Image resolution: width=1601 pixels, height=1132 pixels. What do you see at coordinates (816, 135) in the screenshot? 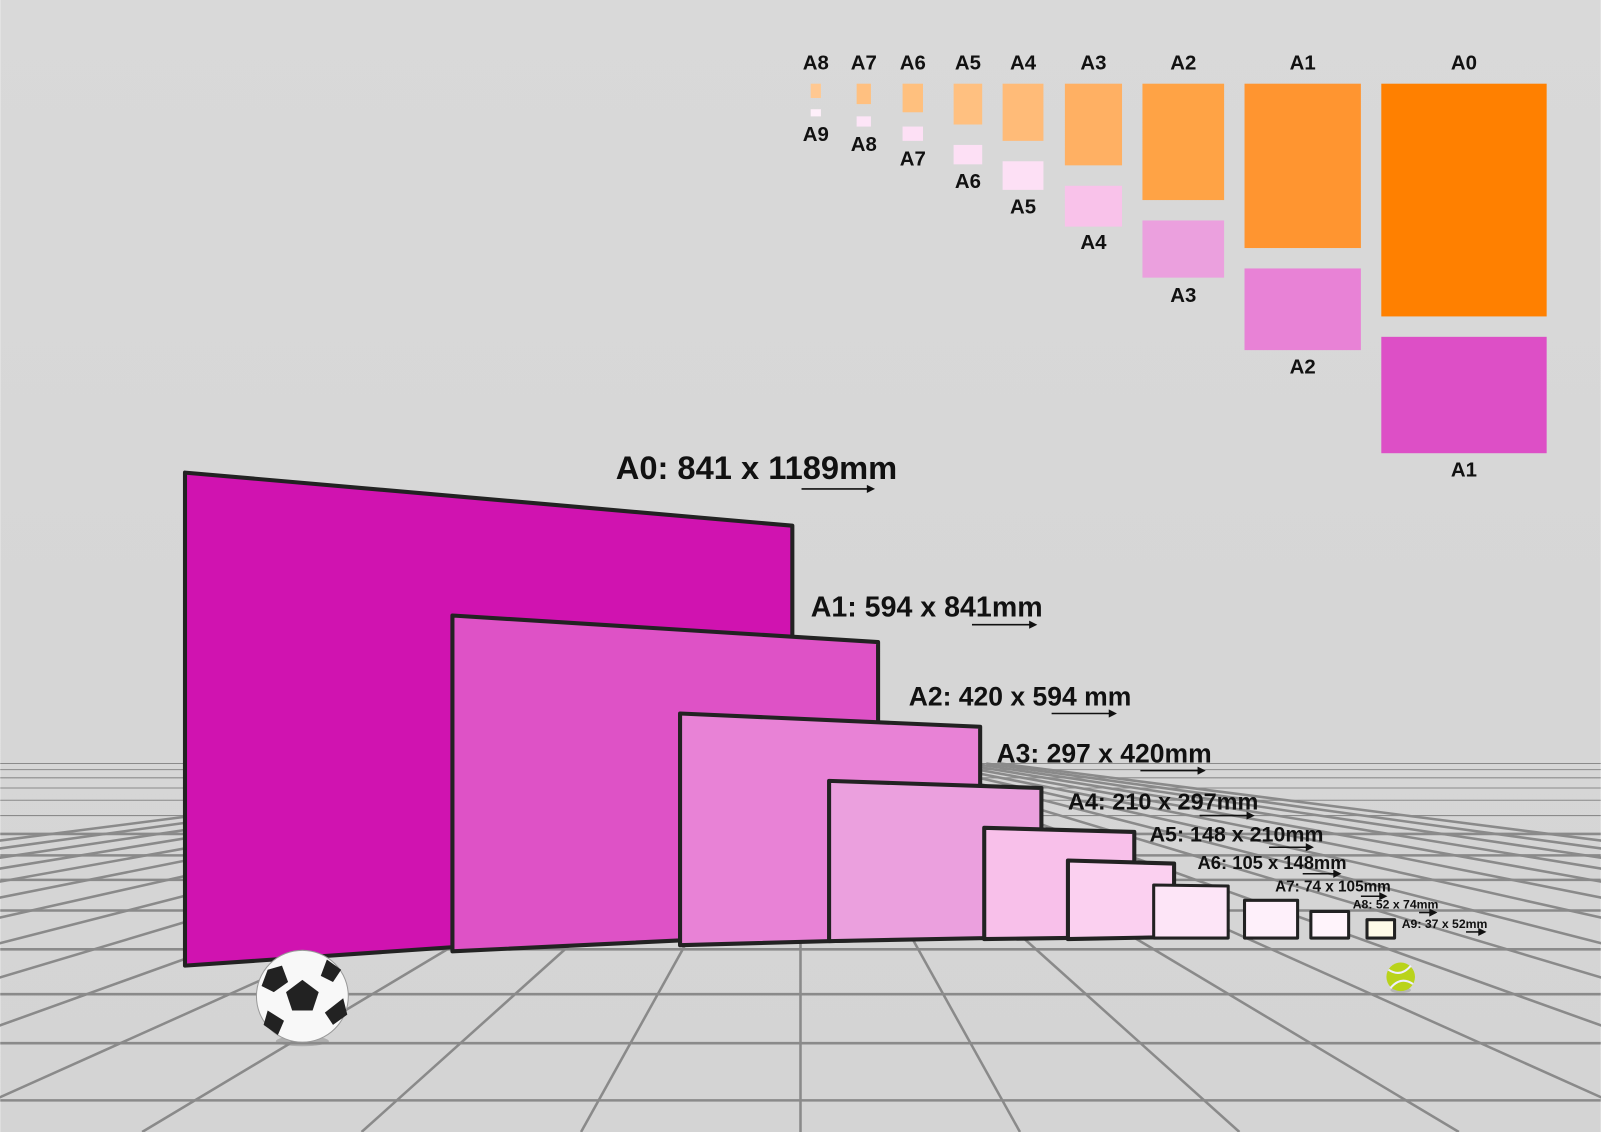
I see `size-label: A9` at bounding box center [816, 135].